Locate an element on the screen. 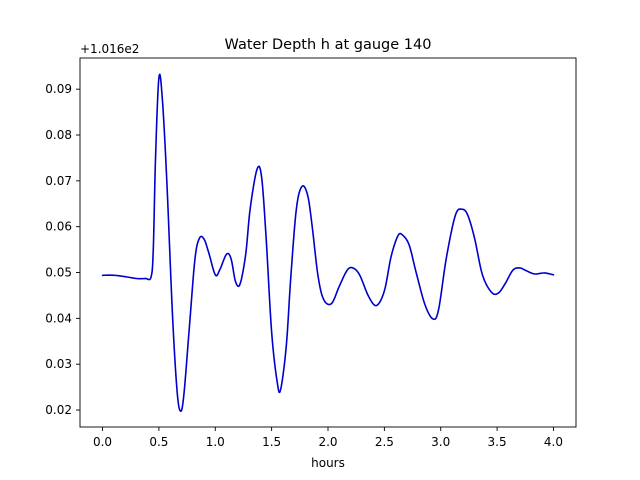 This screenshot has height=480, width=640. x-tick-label: 2.0 is located at coordinates (327, 442).